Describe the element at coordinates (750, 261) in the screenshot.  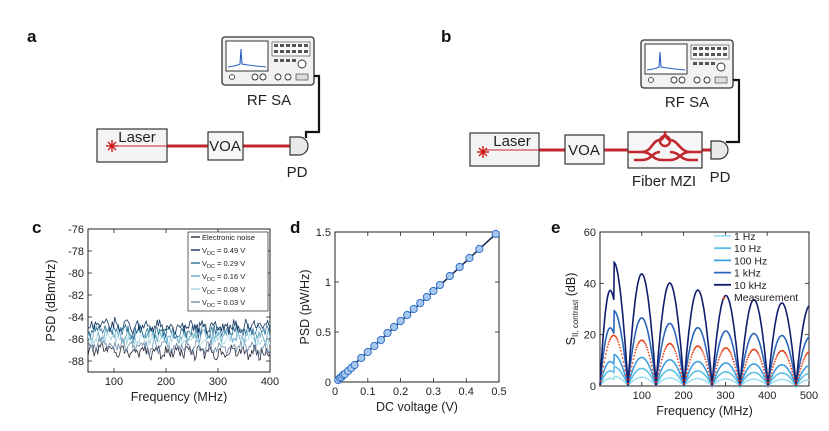
I see `legend-label: 100 Hz` at that location.